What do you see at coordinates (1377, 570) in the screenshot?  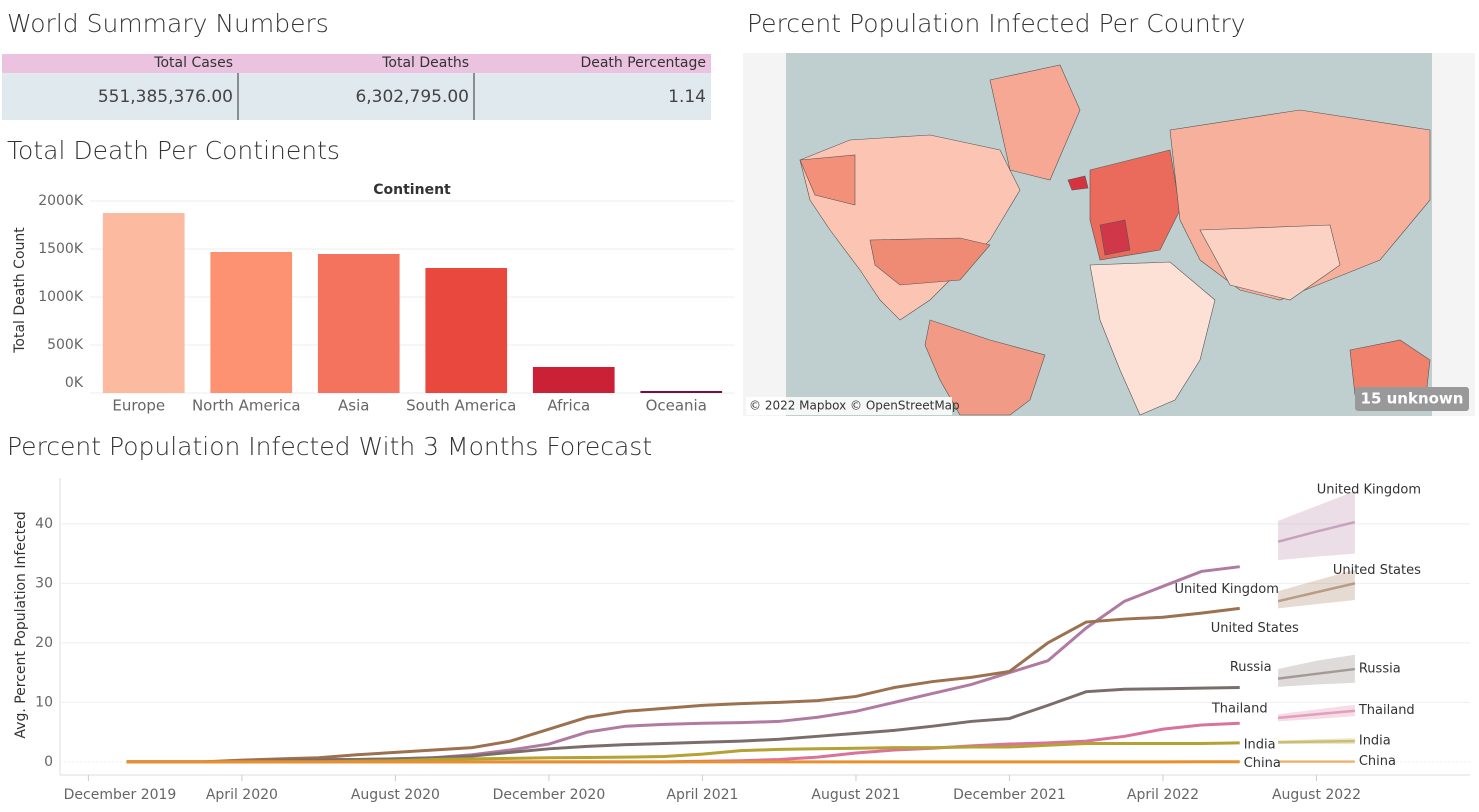 I see `forecast-label: United States` at bounding box center [1377, 570].